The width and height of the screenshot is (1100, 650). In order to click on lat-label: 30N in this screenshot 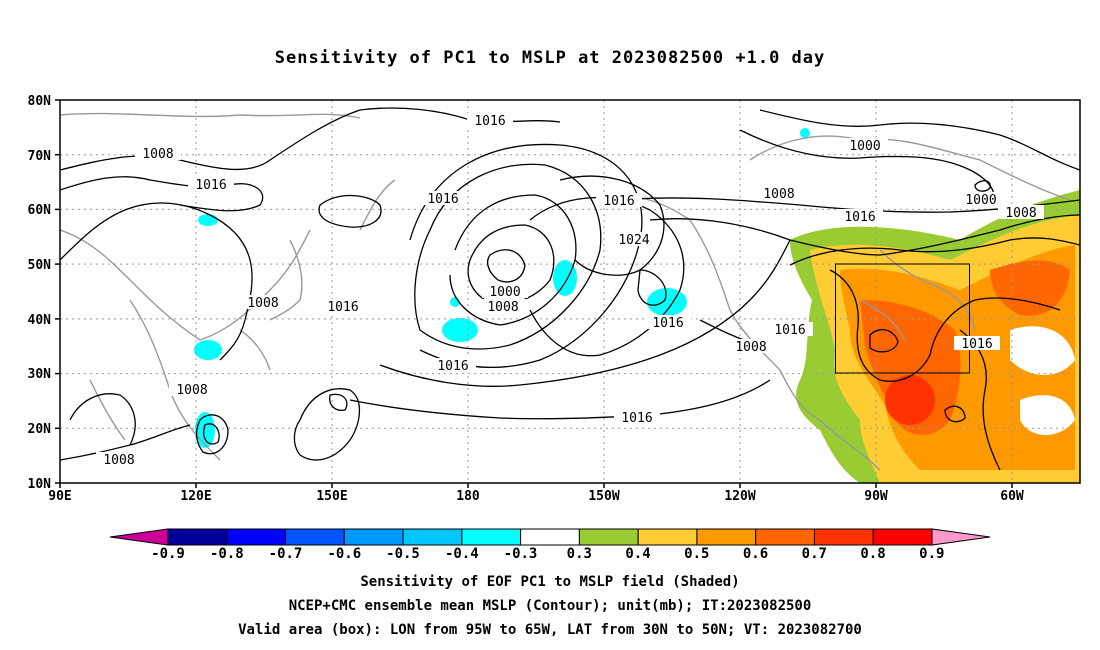, I will do `click(40, 374)`.